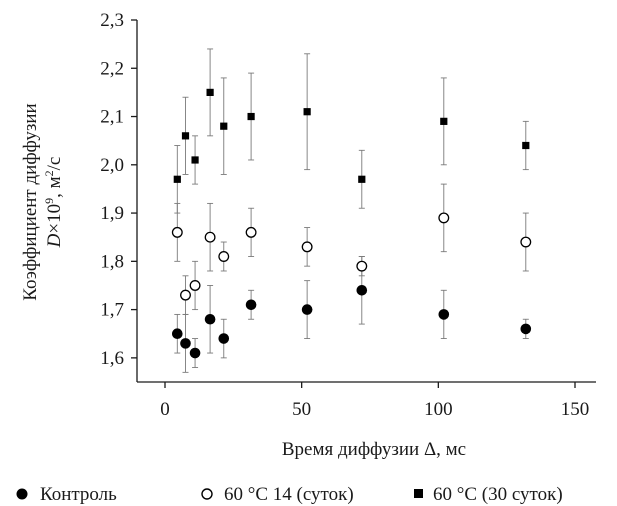  I want to click on legend-marker-control, so click(22, 494).